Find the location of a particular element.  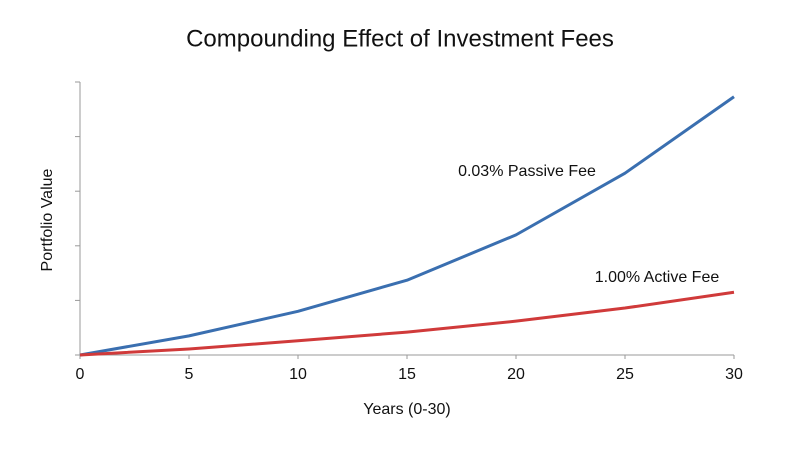

y-axis-label: Portfolio Value is located at coordinates (47, 219).